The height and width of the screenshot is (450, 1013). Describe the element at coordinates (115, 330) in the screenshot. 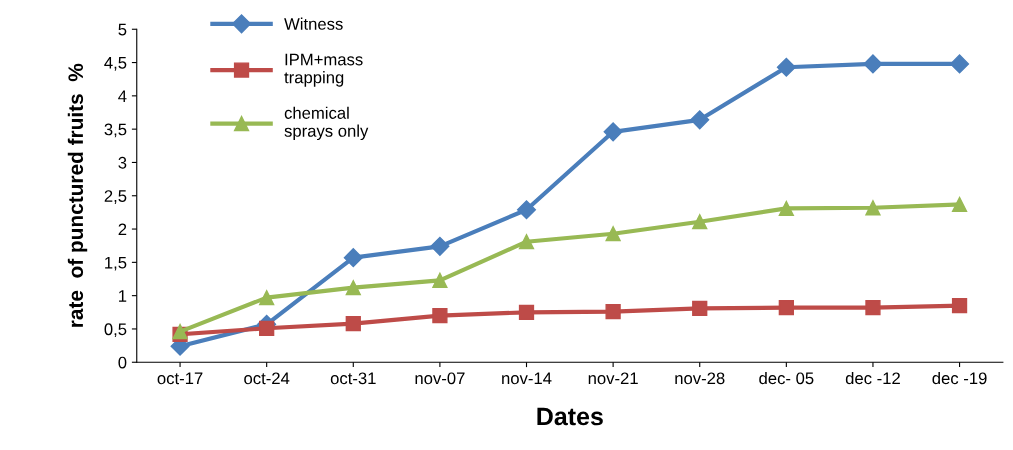

I see `y-tick-label: 0,5` at that location.